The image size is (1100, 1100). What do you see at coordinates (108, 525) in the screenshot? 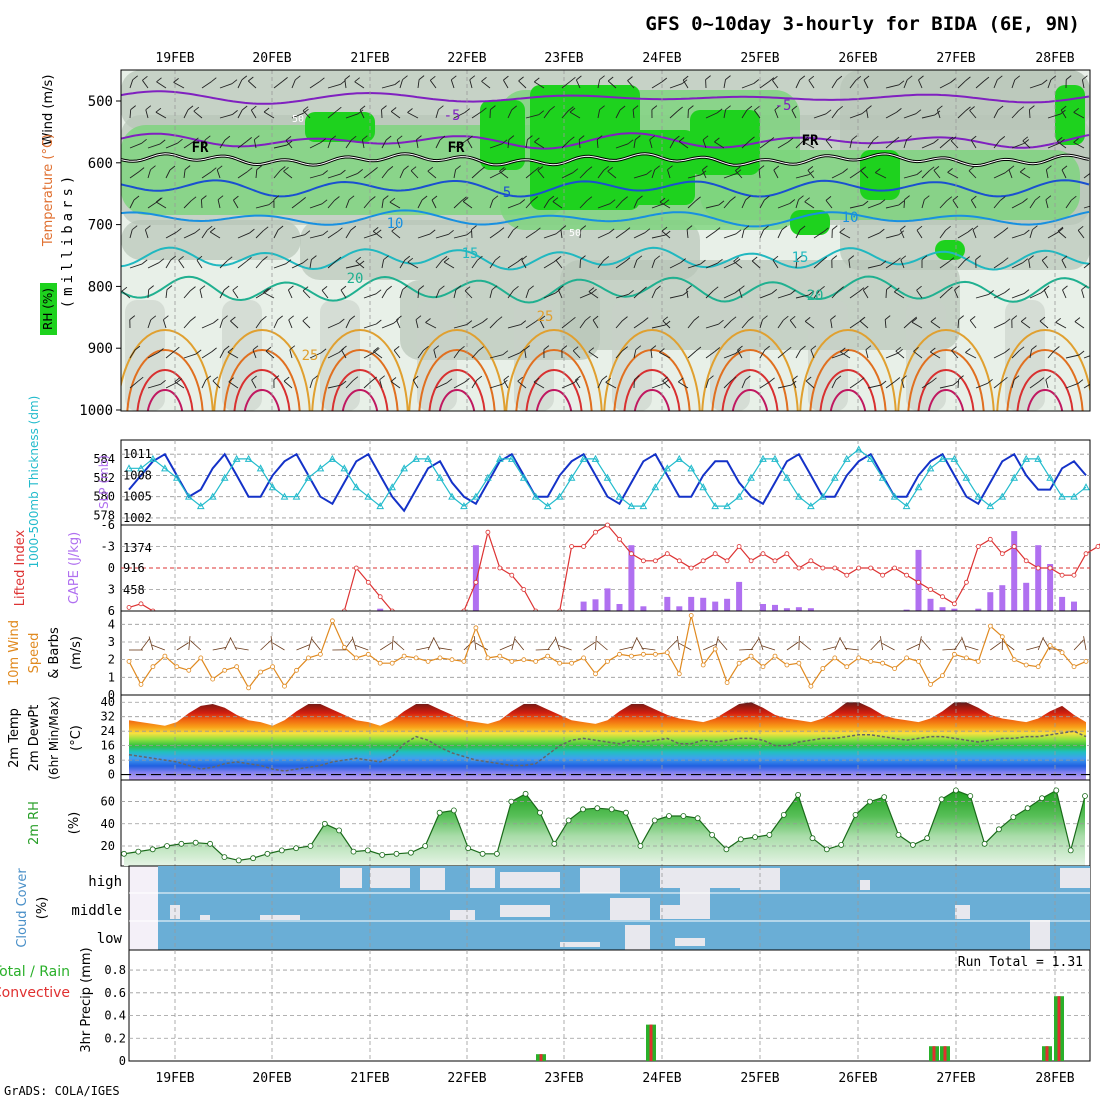
I see `li-tick--6: -6` at bounding box center [108, 525].